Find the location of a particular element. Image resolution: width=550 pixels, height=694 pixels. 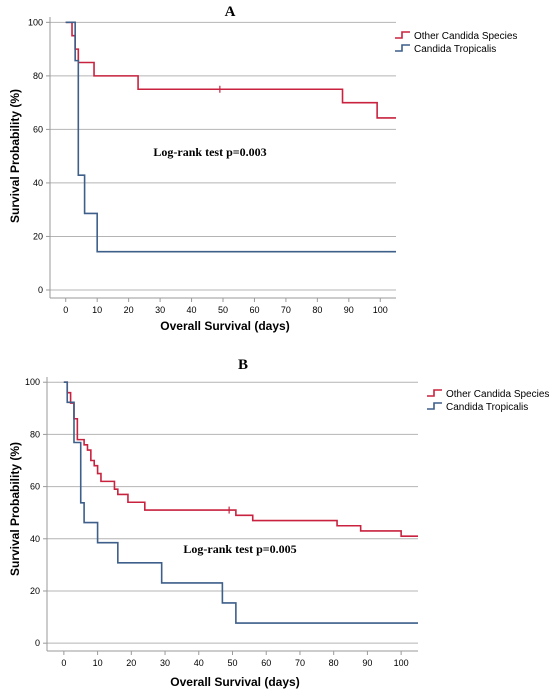

panel-b-curve-other is located at coordinates (240, 459).